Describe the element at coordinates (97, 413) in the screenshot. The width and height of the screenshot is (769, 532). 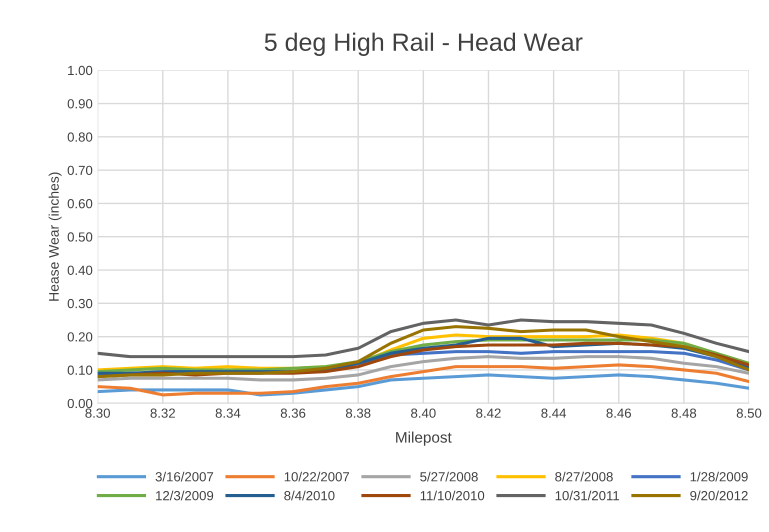
I see `x-tick-label: 8.30` at that location.